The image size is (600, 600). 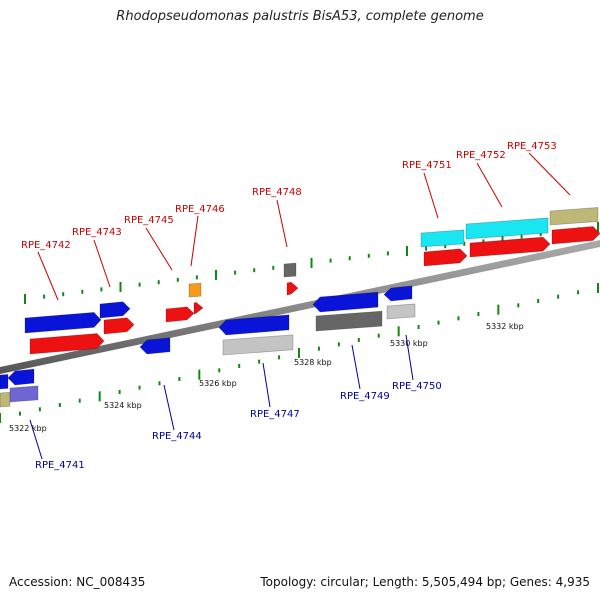 I want to click on gene-feature-rpe-4743-cds, so click(x=119, y=326).